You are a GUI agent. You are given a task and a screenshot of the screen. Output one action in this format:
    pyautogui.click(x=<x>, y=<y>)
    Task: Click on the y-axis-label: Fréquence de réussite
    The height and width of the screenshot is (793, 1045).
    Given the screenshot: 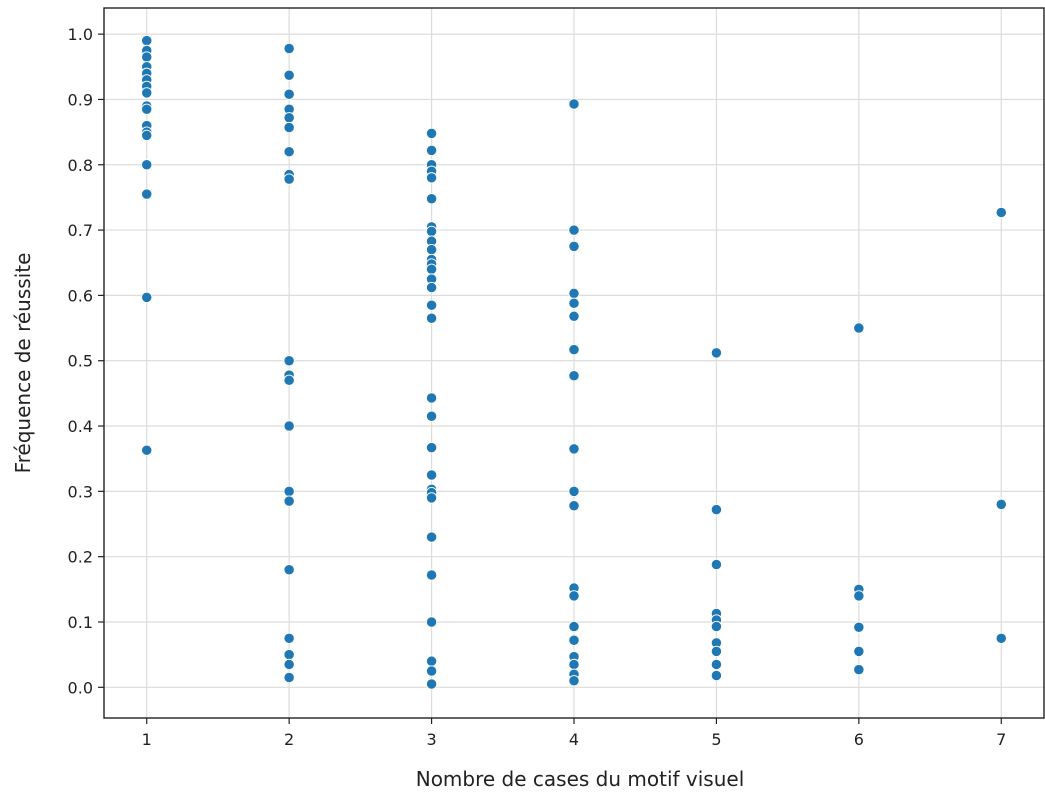 What is the action you would take?
    pyautogui.click(x=23, y=363)
    